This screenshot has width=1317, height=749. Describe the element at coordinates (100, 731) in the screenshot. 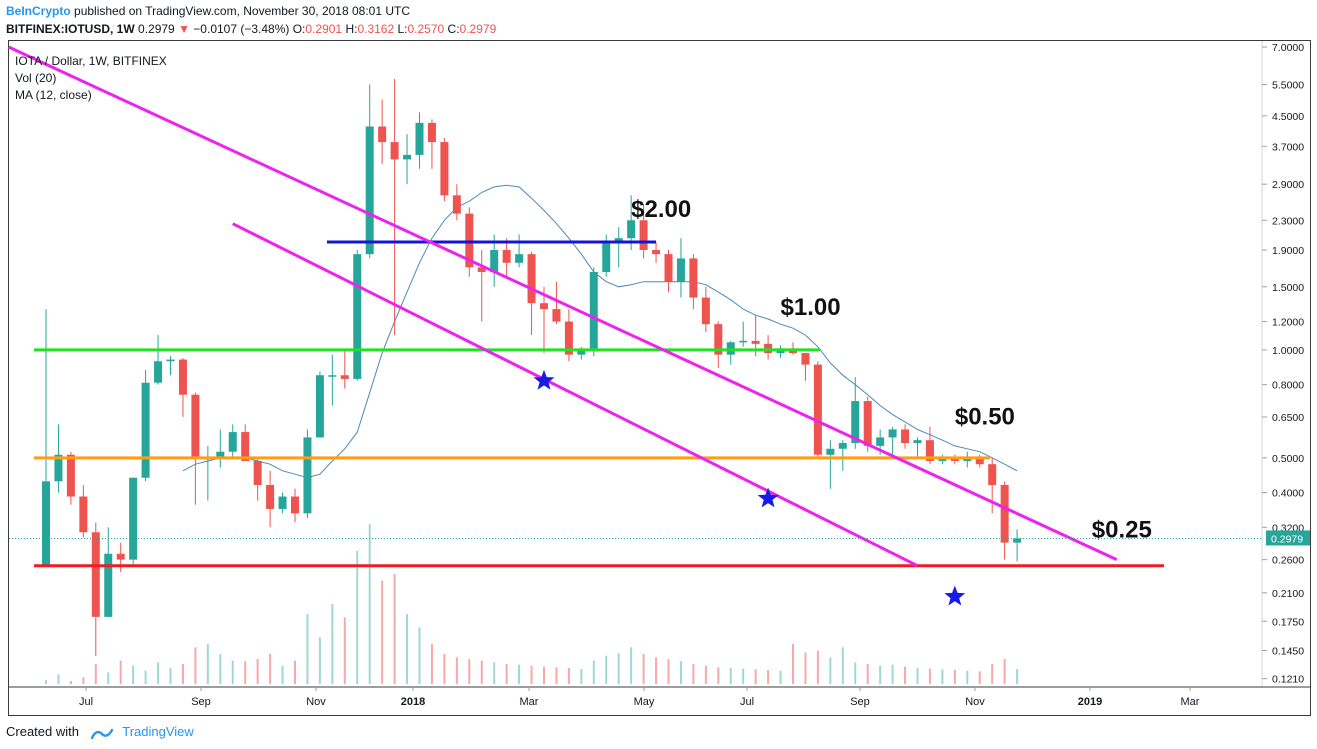

I see `footer: Created with TradingView` at that location.